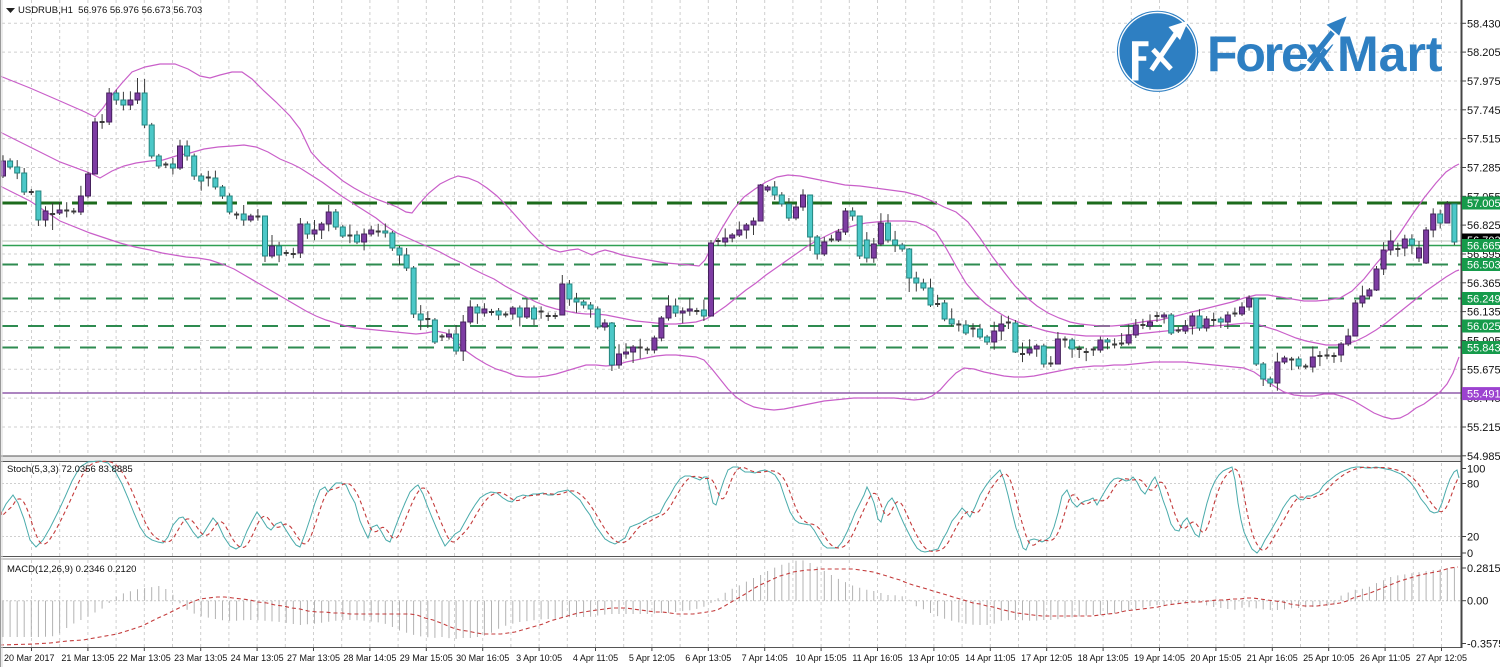 This screenshot has width=1500, height=672. What do you see at coordinates (1483, 82) in the screenshot?
I see `svg-text: 57.975` at bounding box center [1483, 82].